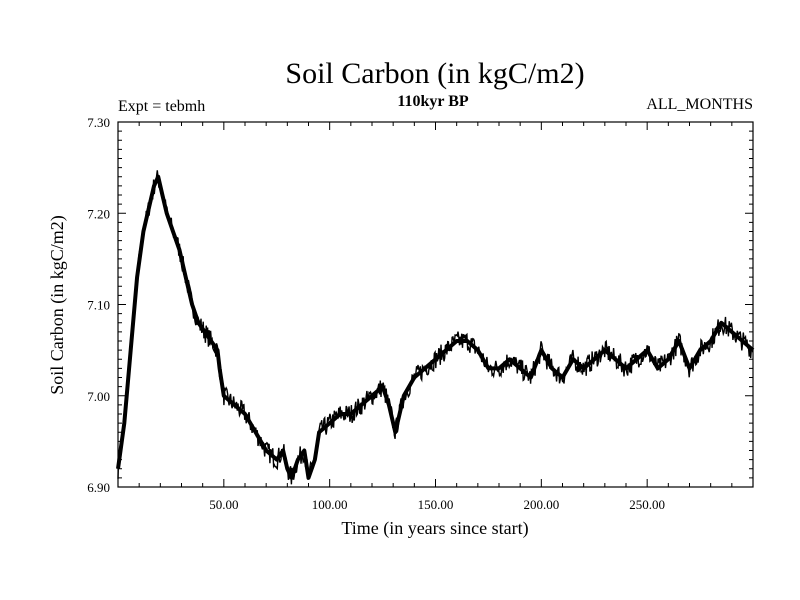  I want to click on x-axis-label: Time (in years since start), so click(434, 528).